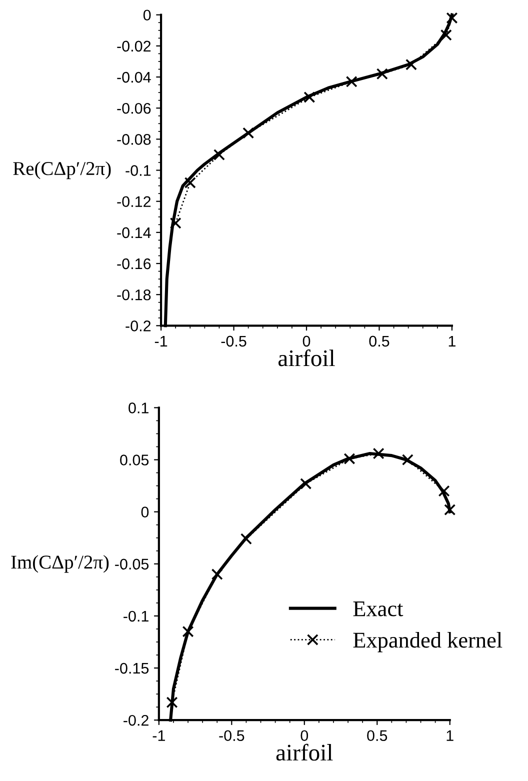 The width and height of the screenshot is (528, 781). What do you see at coordinates (134, 202) in the screenshot?
I see `y-tick-label: -0.12` at bounding box center [134, 202].